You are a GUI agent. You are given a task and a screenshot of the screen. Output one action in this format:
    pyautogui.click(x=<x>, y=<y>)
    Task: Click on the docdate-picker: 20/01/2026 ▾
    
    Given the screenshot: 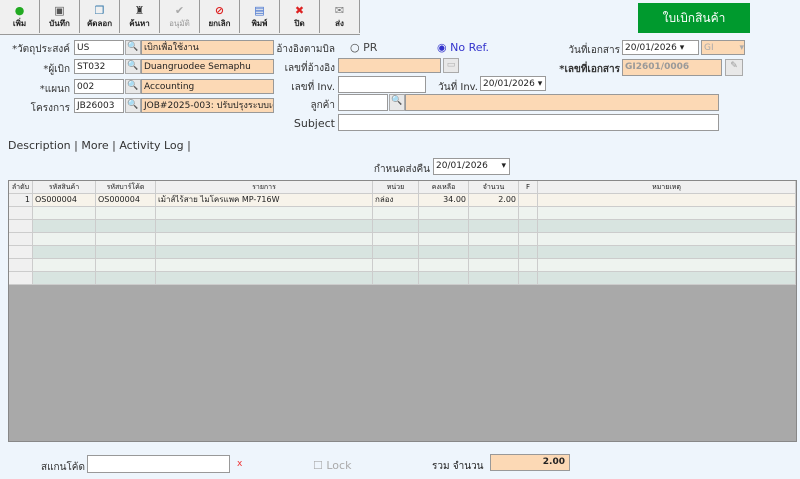 What is the action you would take?
    pyautogui.click(x=660, y=47)
    